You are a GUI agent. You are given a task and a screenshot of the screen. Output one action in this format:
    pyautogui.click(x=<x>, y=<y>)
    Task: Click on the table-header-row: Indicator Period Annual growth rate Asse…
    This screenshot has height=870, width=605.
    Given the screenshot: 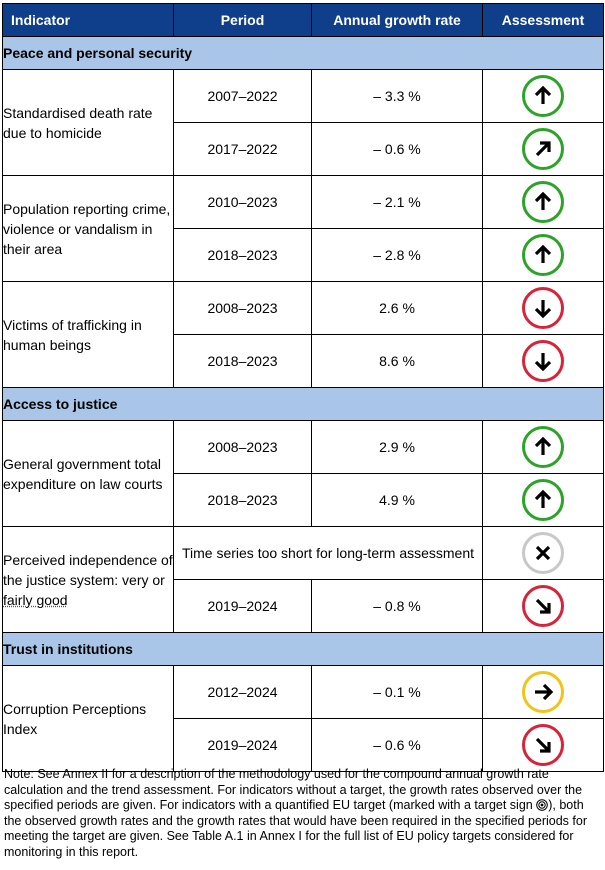 What is the action you would take?
    pyautogui.click(x=303, y=20)
    